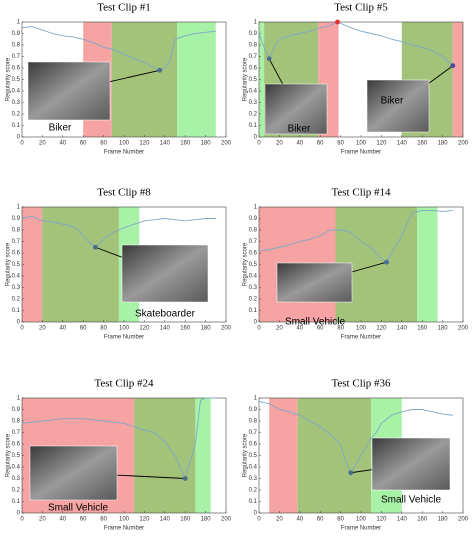  Describe the element at coordinates (78, 508) in the screenshot. I see `caption: Small Vehicle` at that location.